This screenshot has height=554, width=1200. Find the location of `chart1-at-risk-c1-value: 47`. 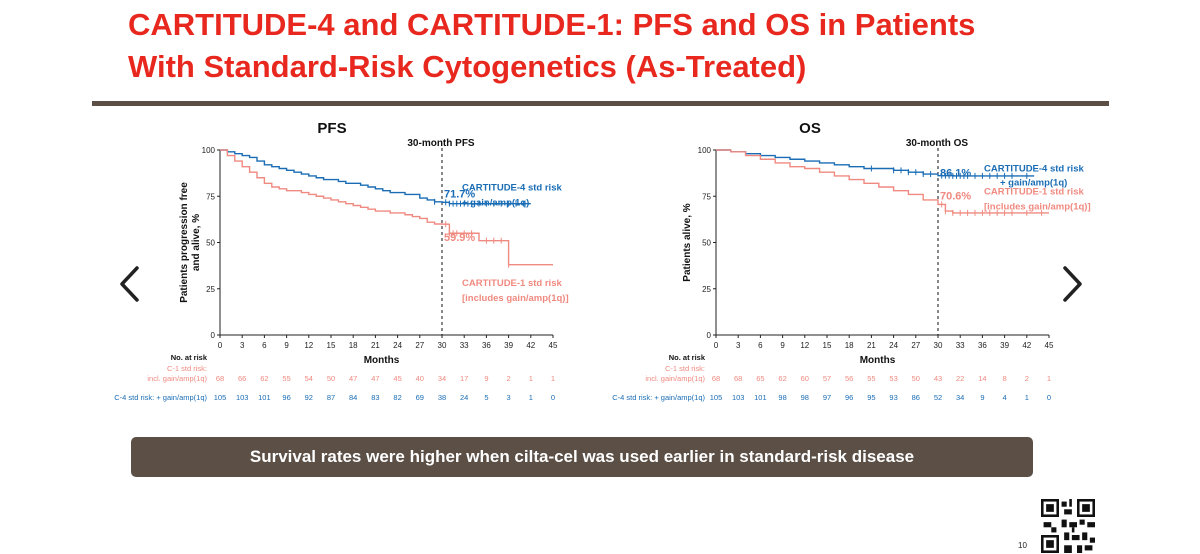

chart1-at-risk-c1-value: 47 is located at coordinates (375, 378).